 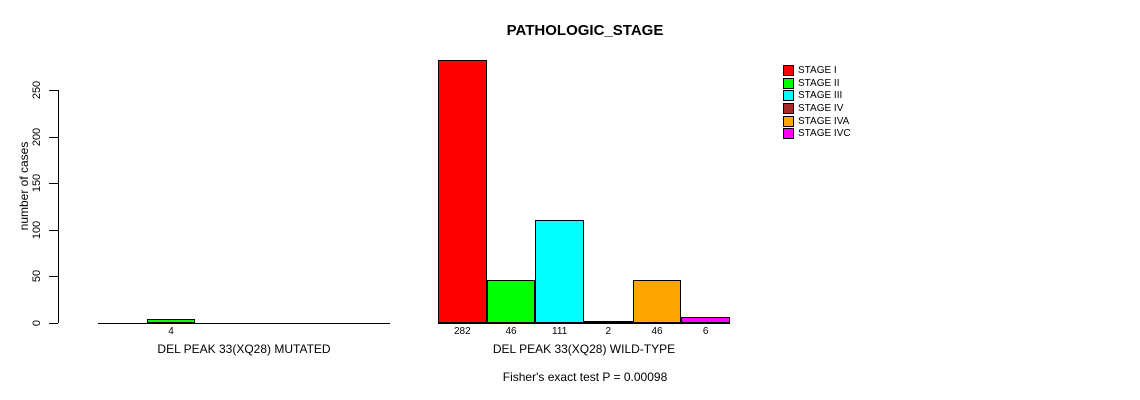 I want to click on y-axis-line, so click(x=58, y=206).